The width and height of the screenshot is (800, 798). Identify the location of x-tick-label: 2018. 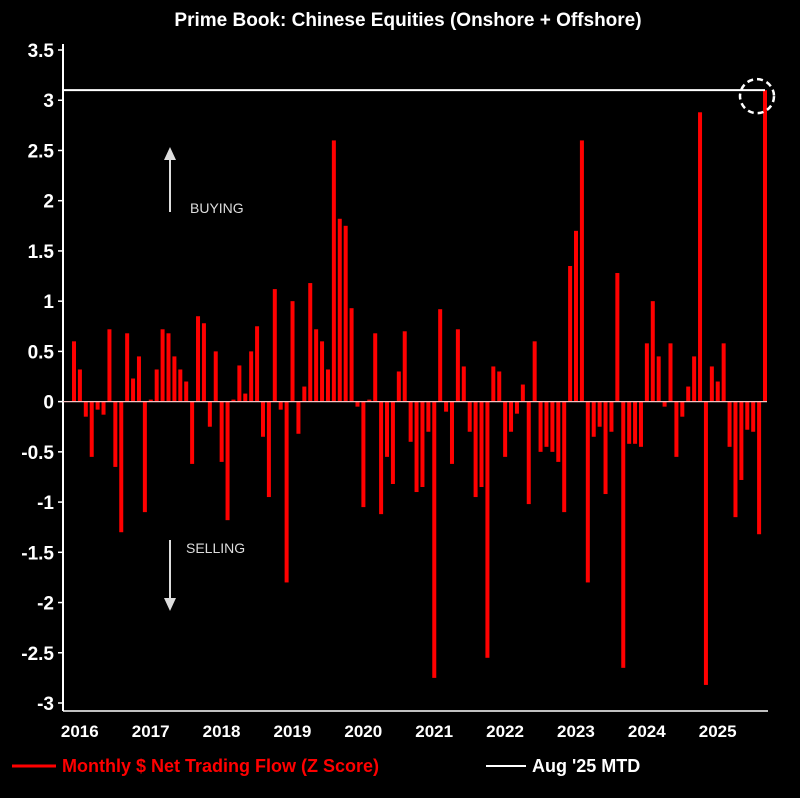
(222, 731).